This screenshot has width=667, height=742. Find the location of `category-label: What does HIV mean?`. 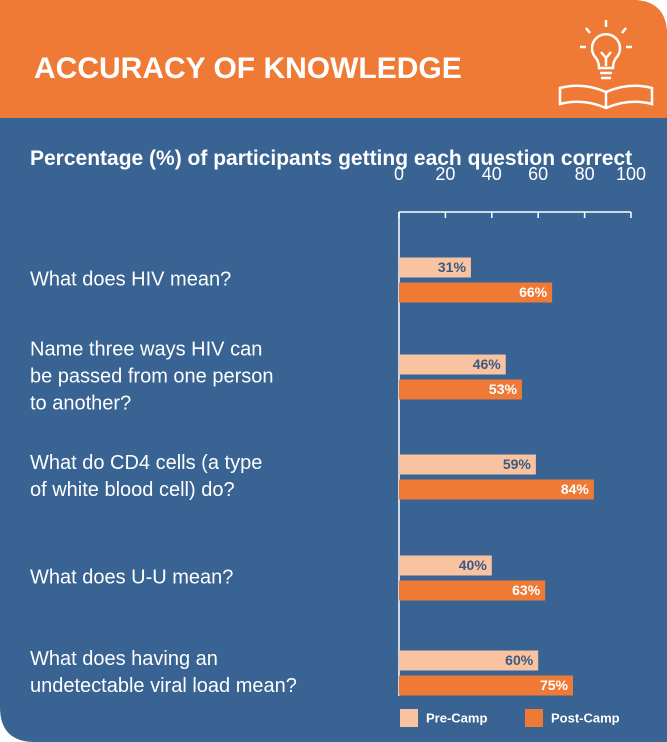

category-label: What does HIV mean? is located at coordinates (131, 279).